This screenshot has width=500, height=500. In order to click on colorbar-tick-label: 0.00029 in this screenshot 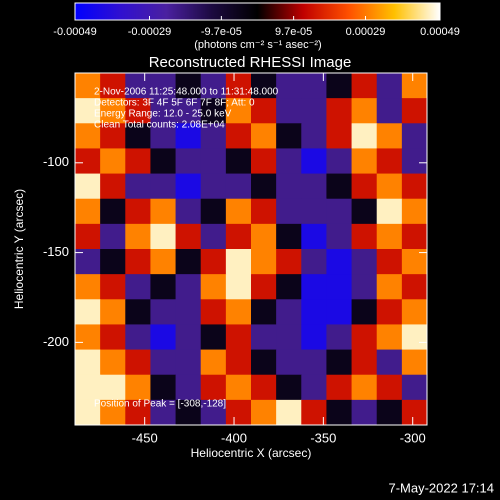, I will do `click(366, 32)`.